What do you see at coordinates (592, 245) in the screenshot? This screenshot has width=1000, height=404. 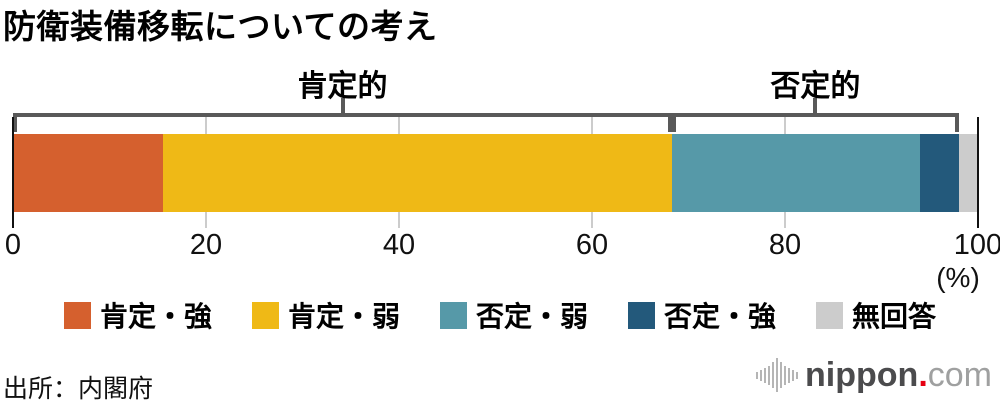 I see `tick-label-60: 60` at bounding box center [592, 245].